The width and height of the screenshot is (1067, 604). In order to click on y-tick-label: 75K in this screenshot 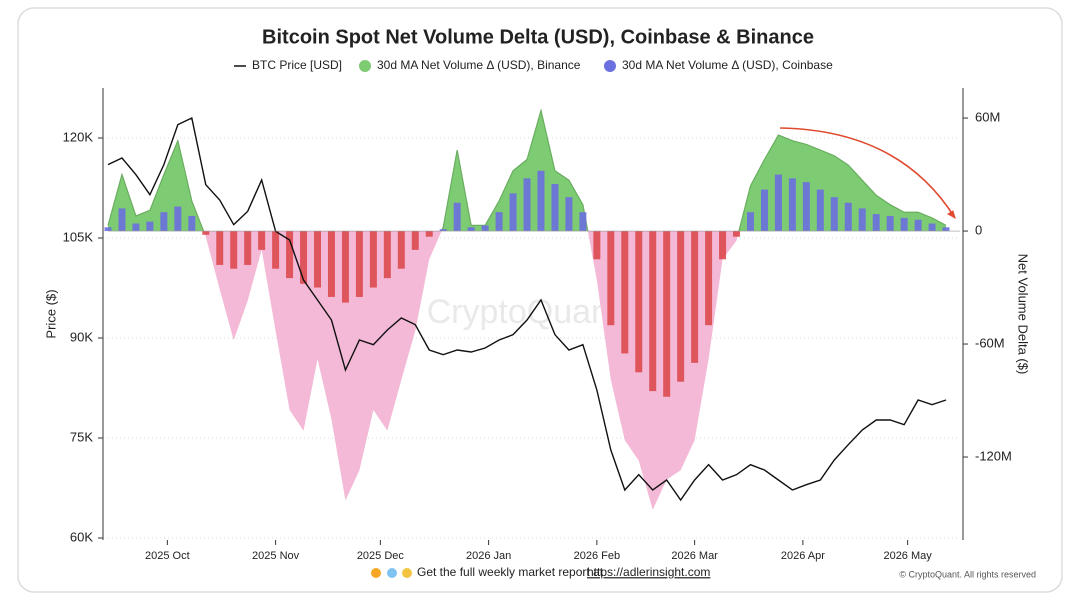, I will do `click(81, 436)`.